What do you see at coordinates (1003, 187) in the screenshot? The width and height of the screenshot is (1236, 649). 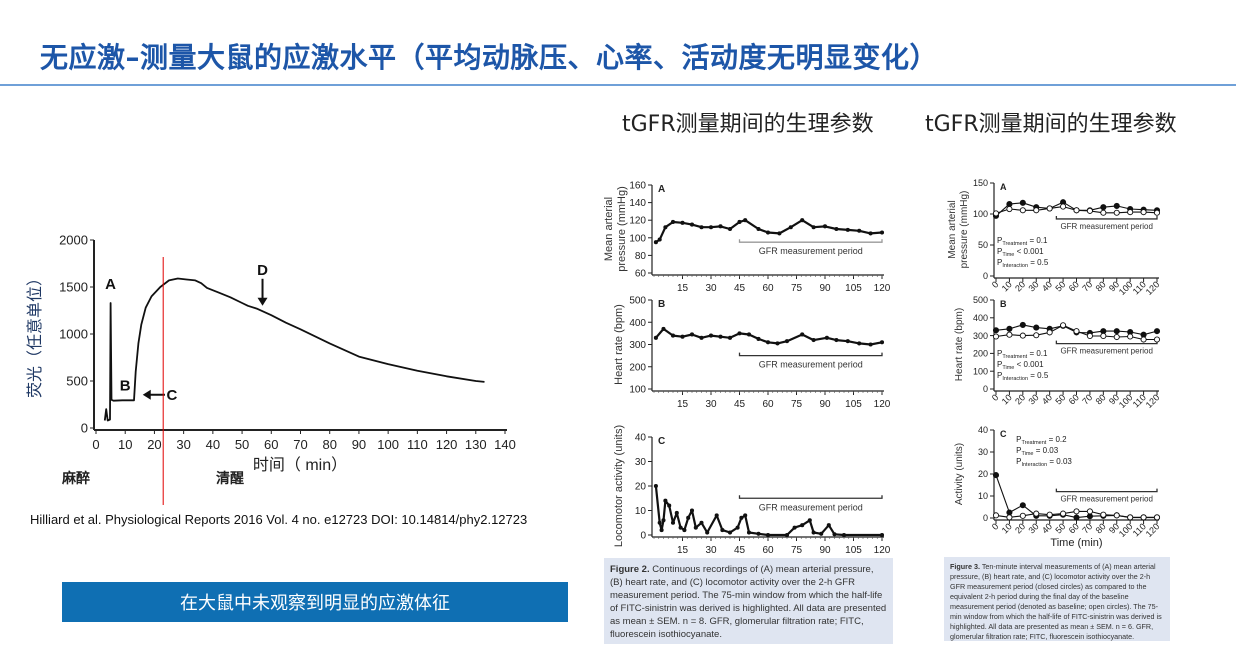 I see `panel-letter: A` at bounding box center [1003, 187].